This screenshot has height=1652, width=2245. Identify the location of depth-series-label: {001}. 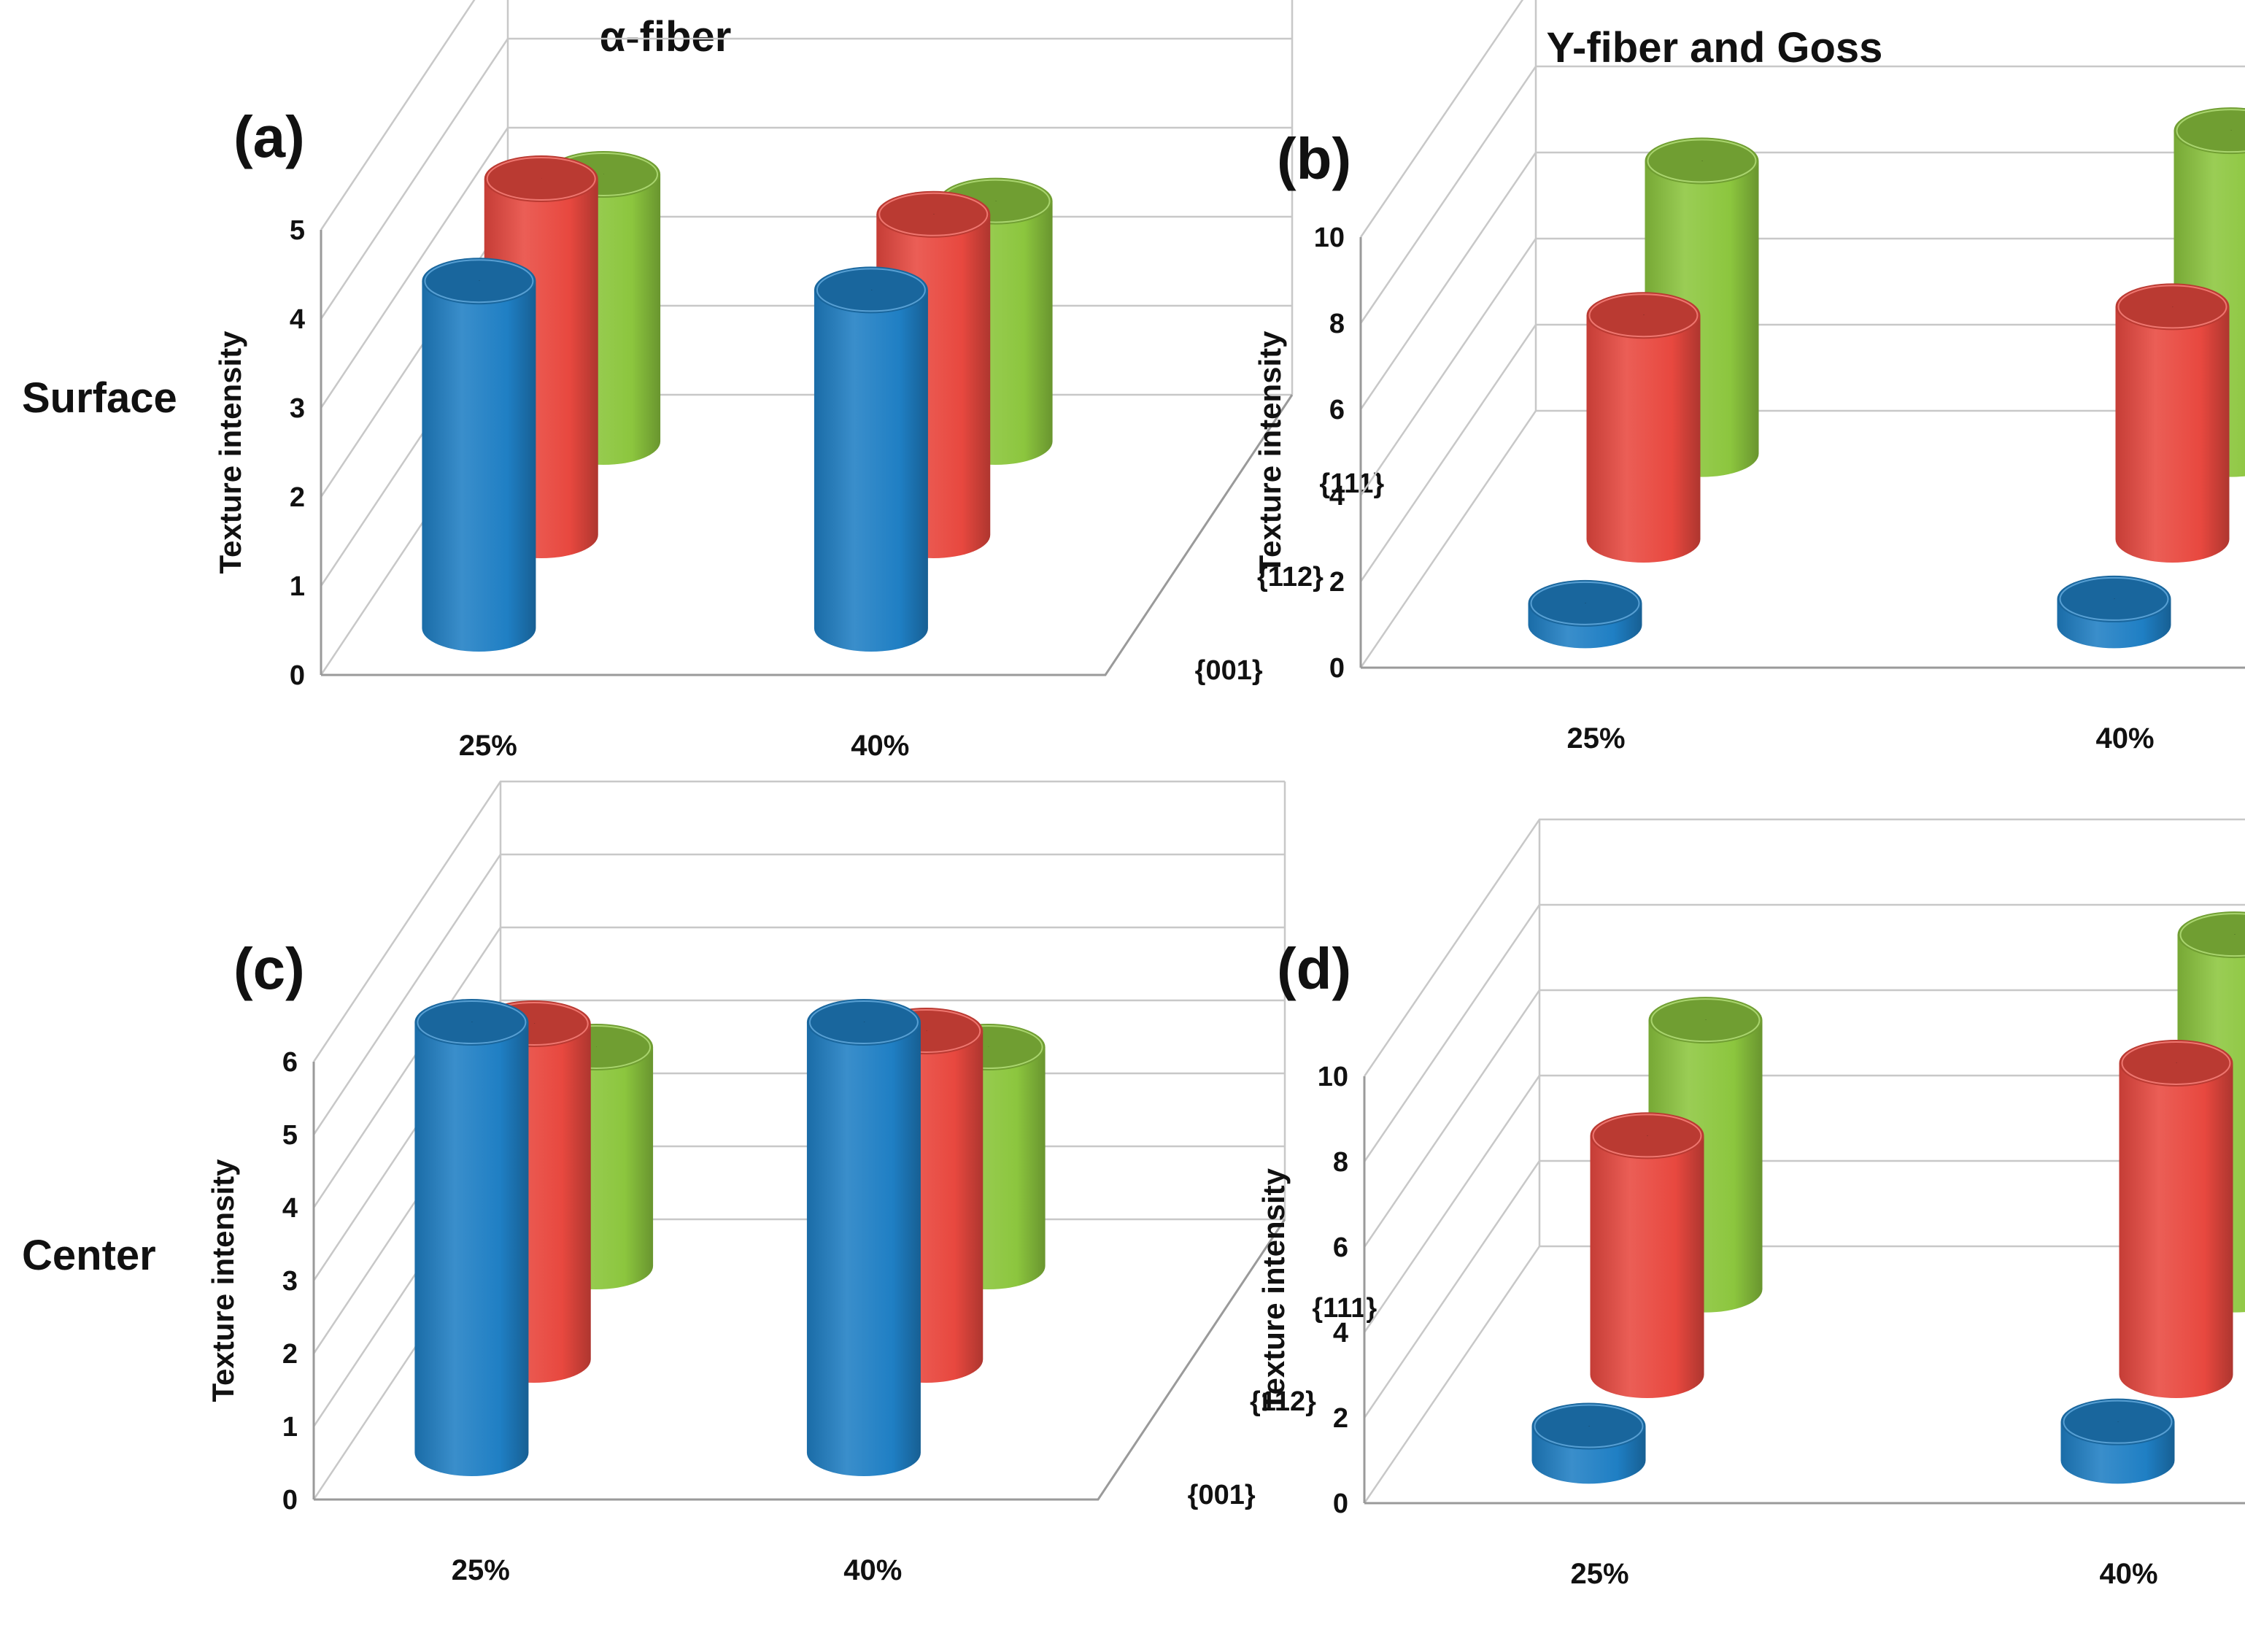
(1222, 1495).